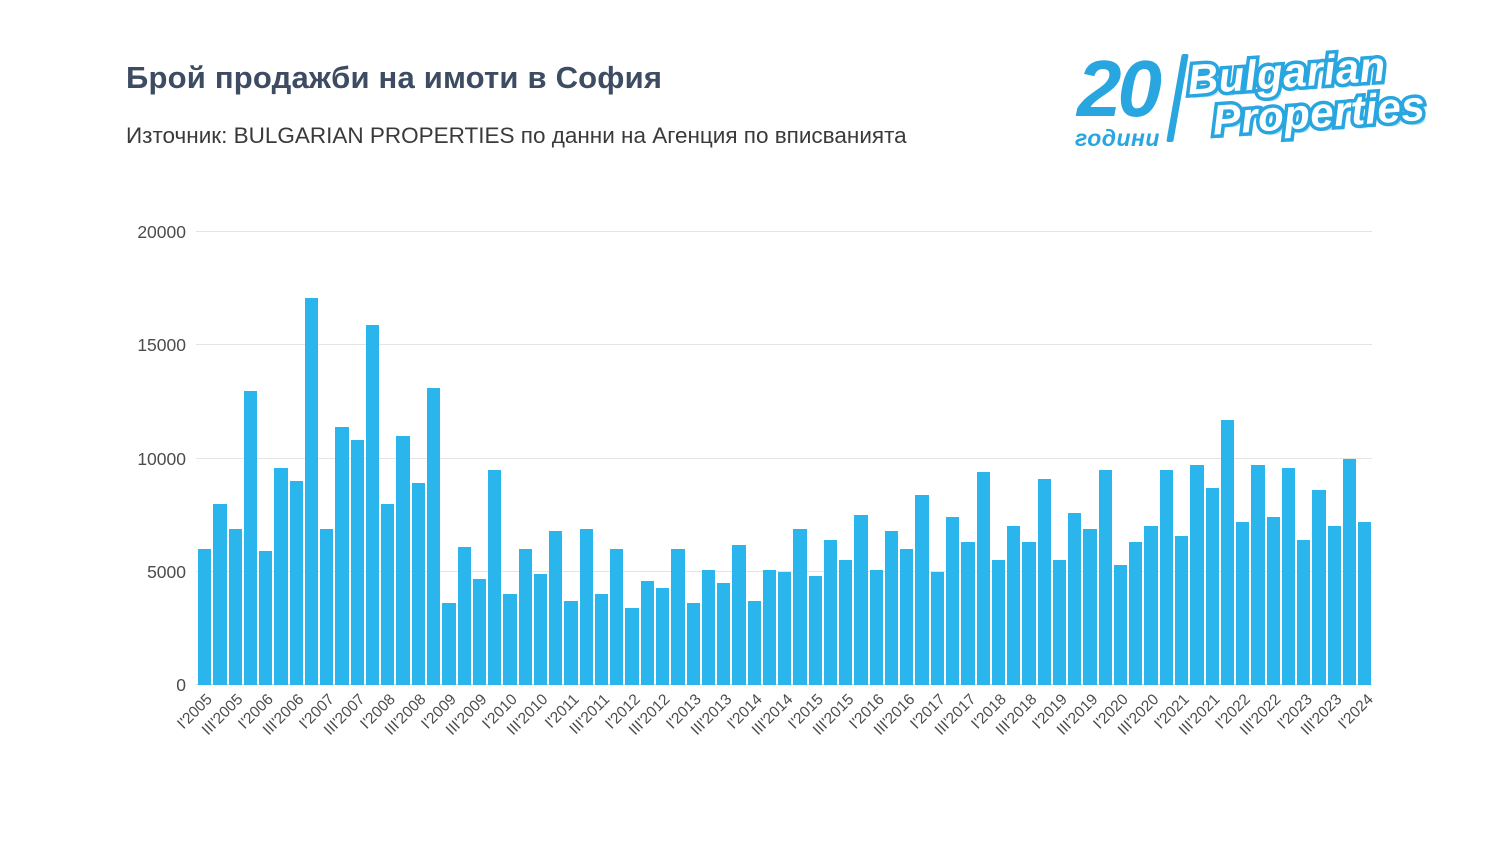  I want to click on logo-years-label: години, so click(1117, 137).